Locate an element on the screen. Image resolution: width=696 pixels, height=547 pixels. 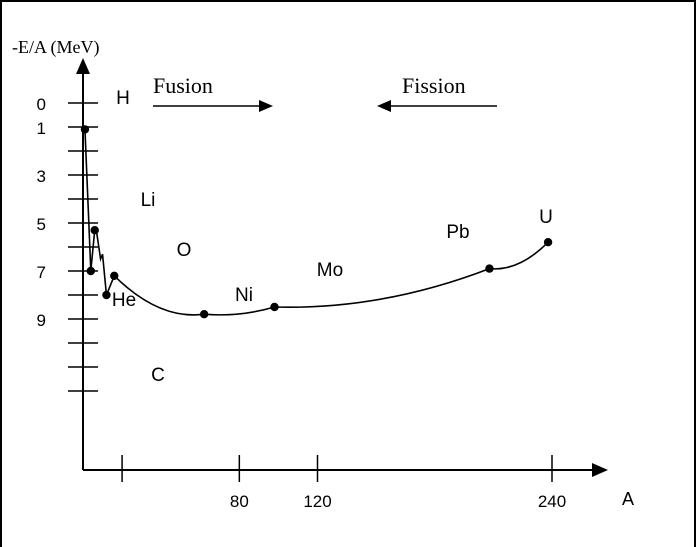
element-label-mo: Mo is located at coordinates (330, 270).